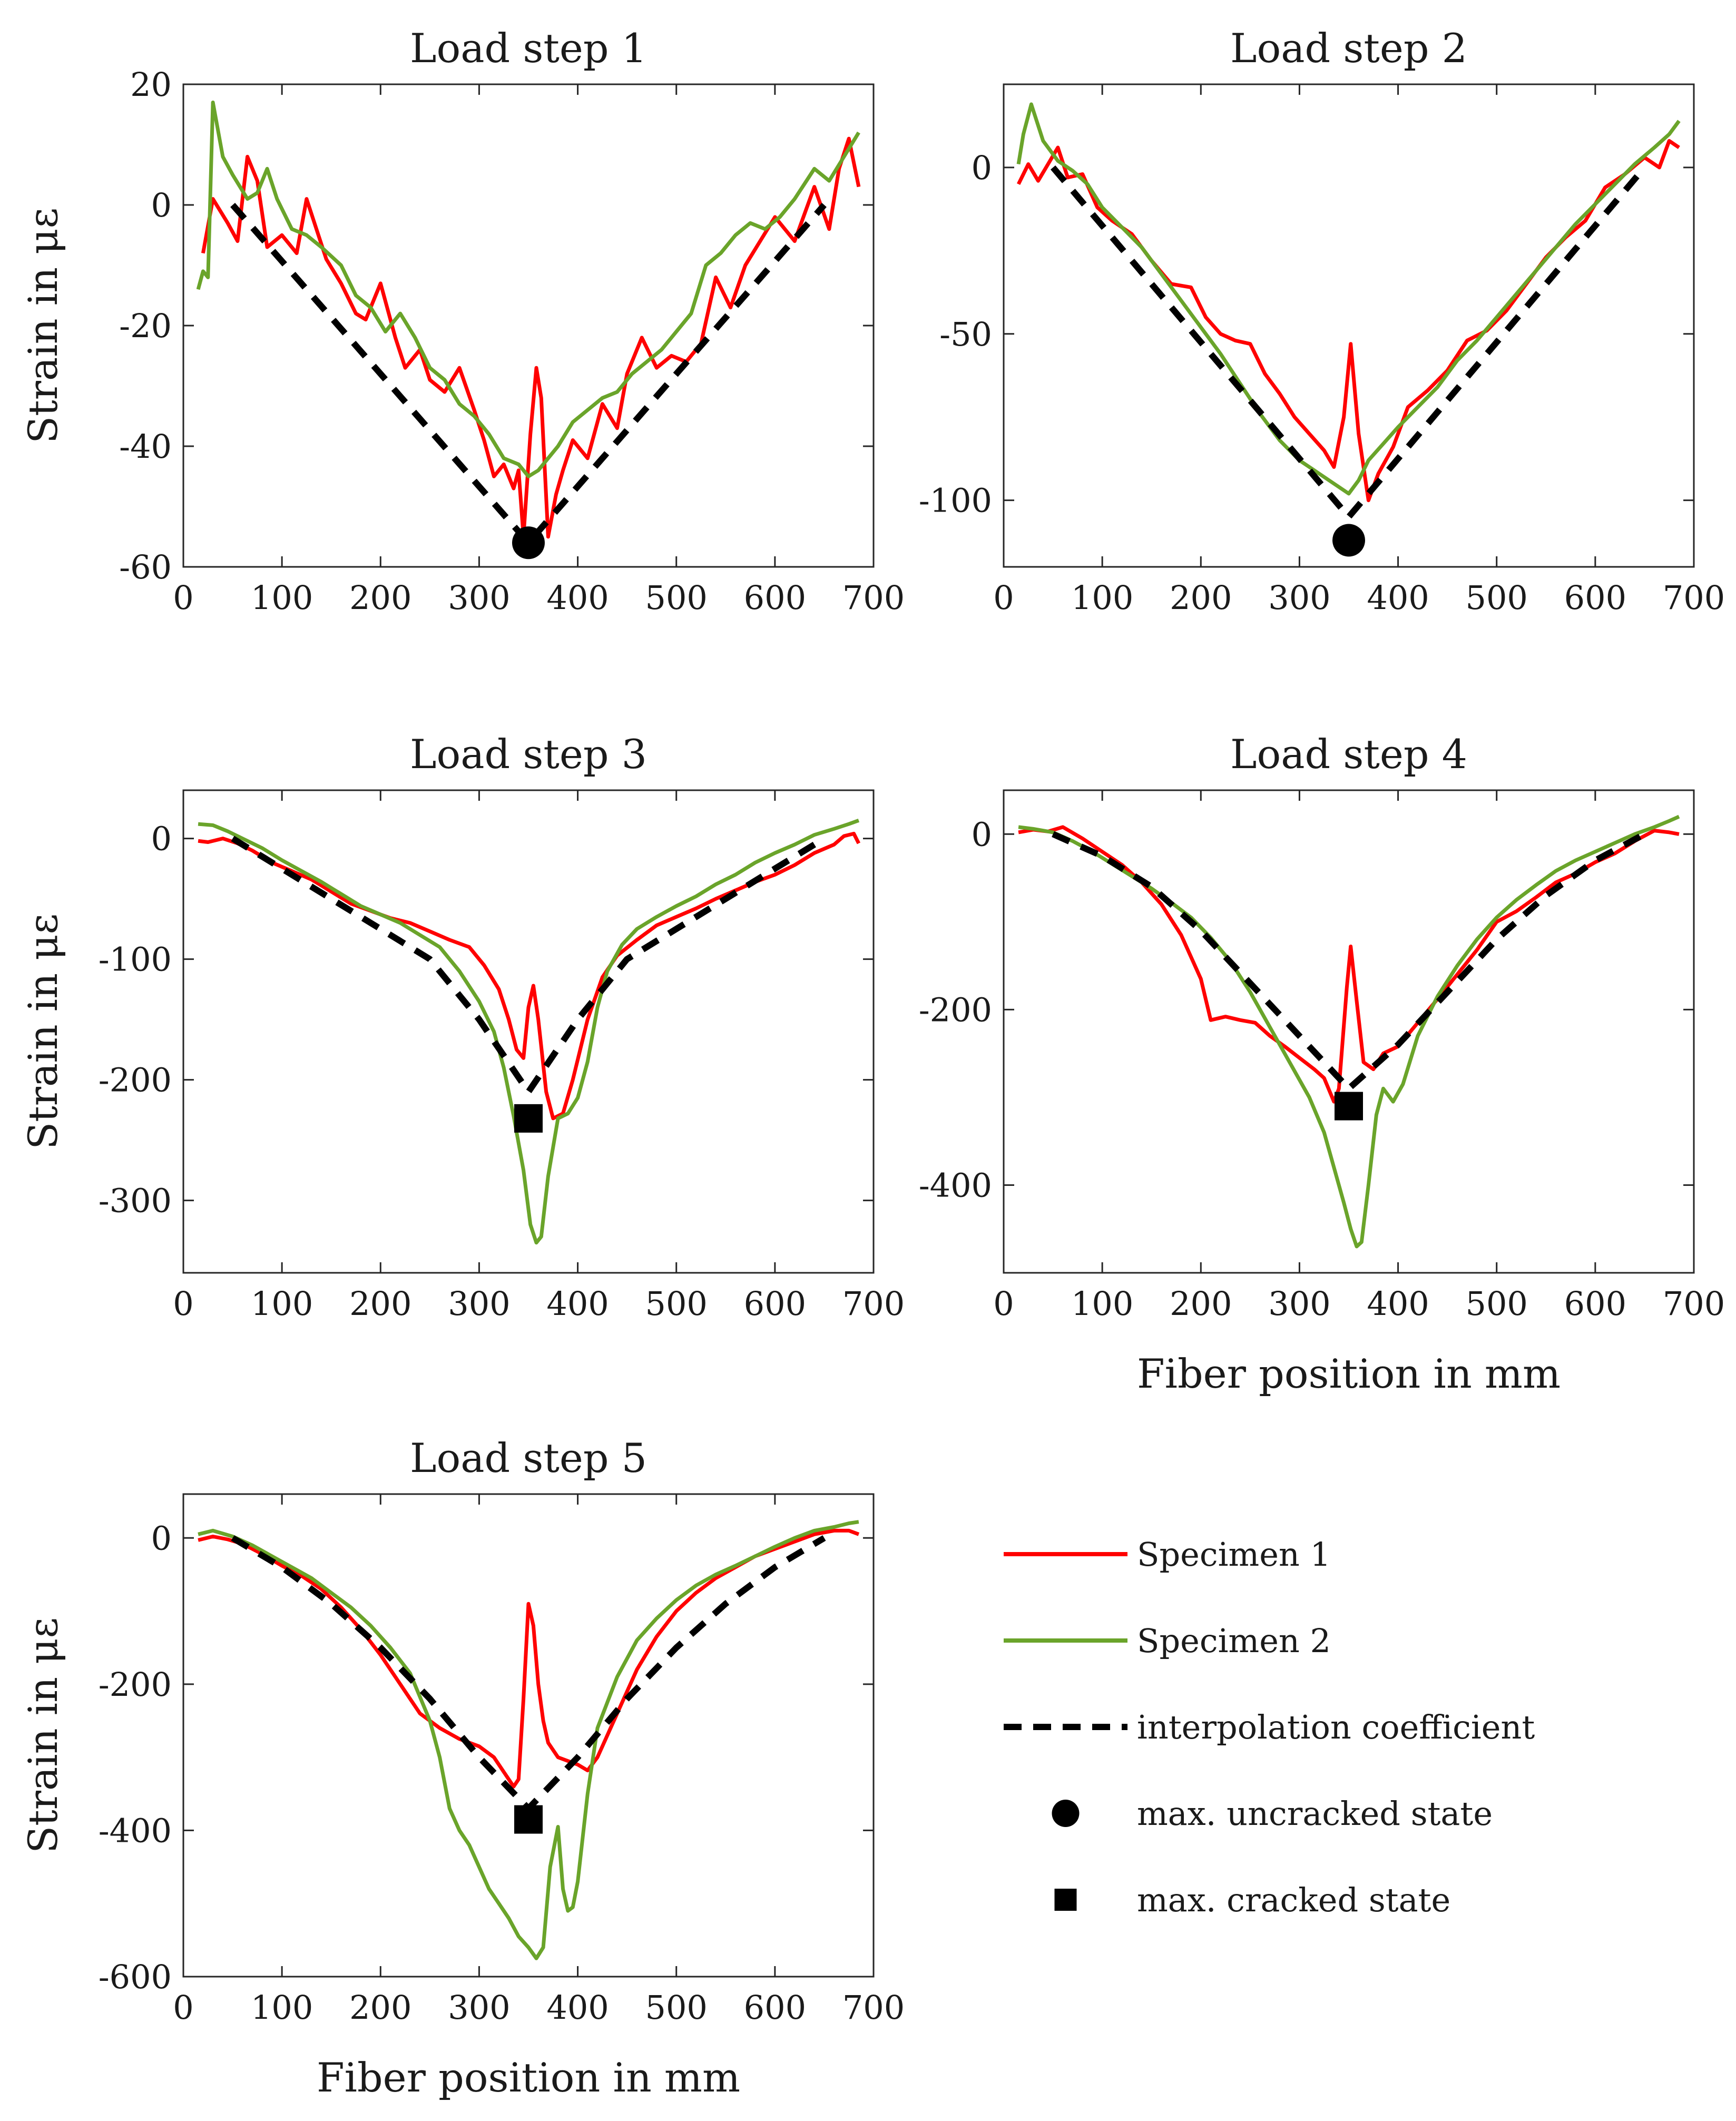 The width and height of the screenshot is (1736, 2121). What do you see at coordinates (135, 1201) in the screenshot?
I see `y-tick-label: -300` at bounding box center [135, 1201].